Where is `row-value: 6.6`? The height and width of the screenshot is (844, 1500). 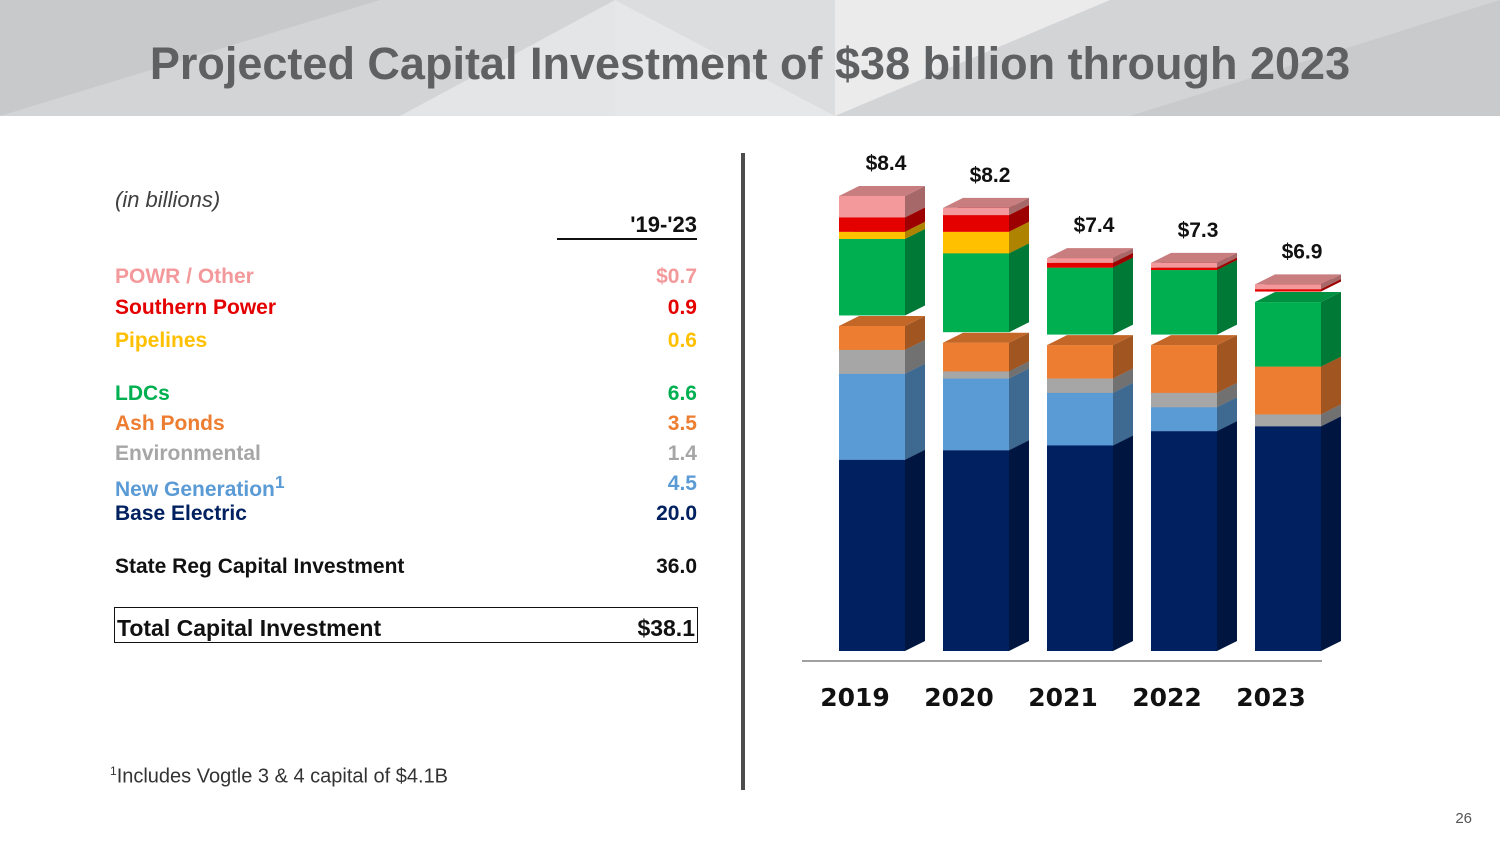
row-value: 6.6 is located at coordinates (682, 393).